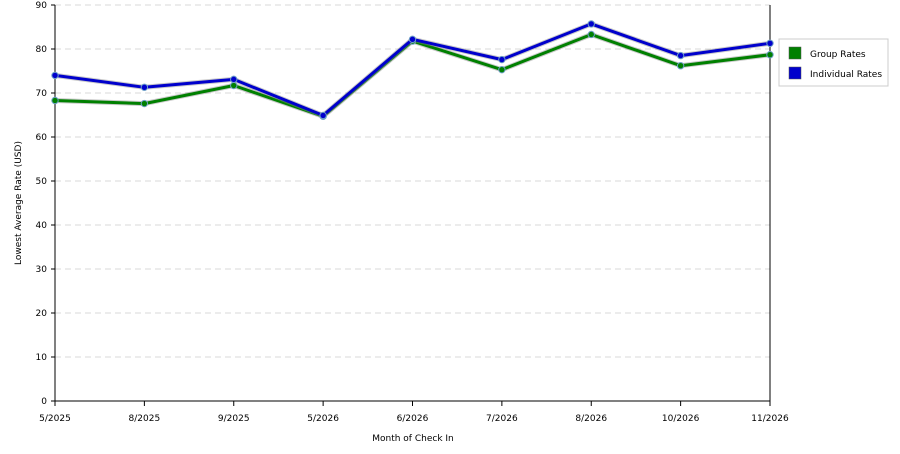 This screenshot has width=900, height=454. I want to click on y-tick-label: 50, so click(42, 182).